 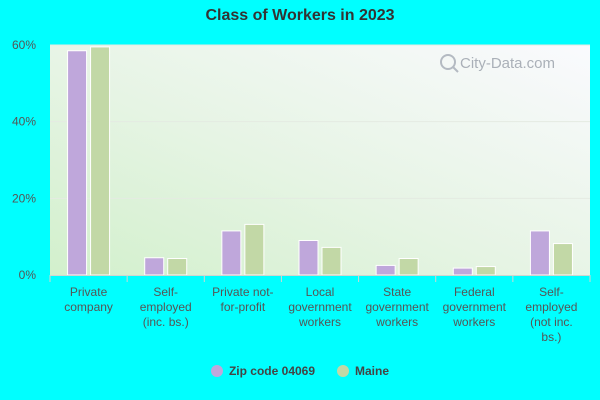 What do you see at coordinates (24, 198) in the screenshot?
I see `y-tick-label: 20%` at bounding box center [24, 198].